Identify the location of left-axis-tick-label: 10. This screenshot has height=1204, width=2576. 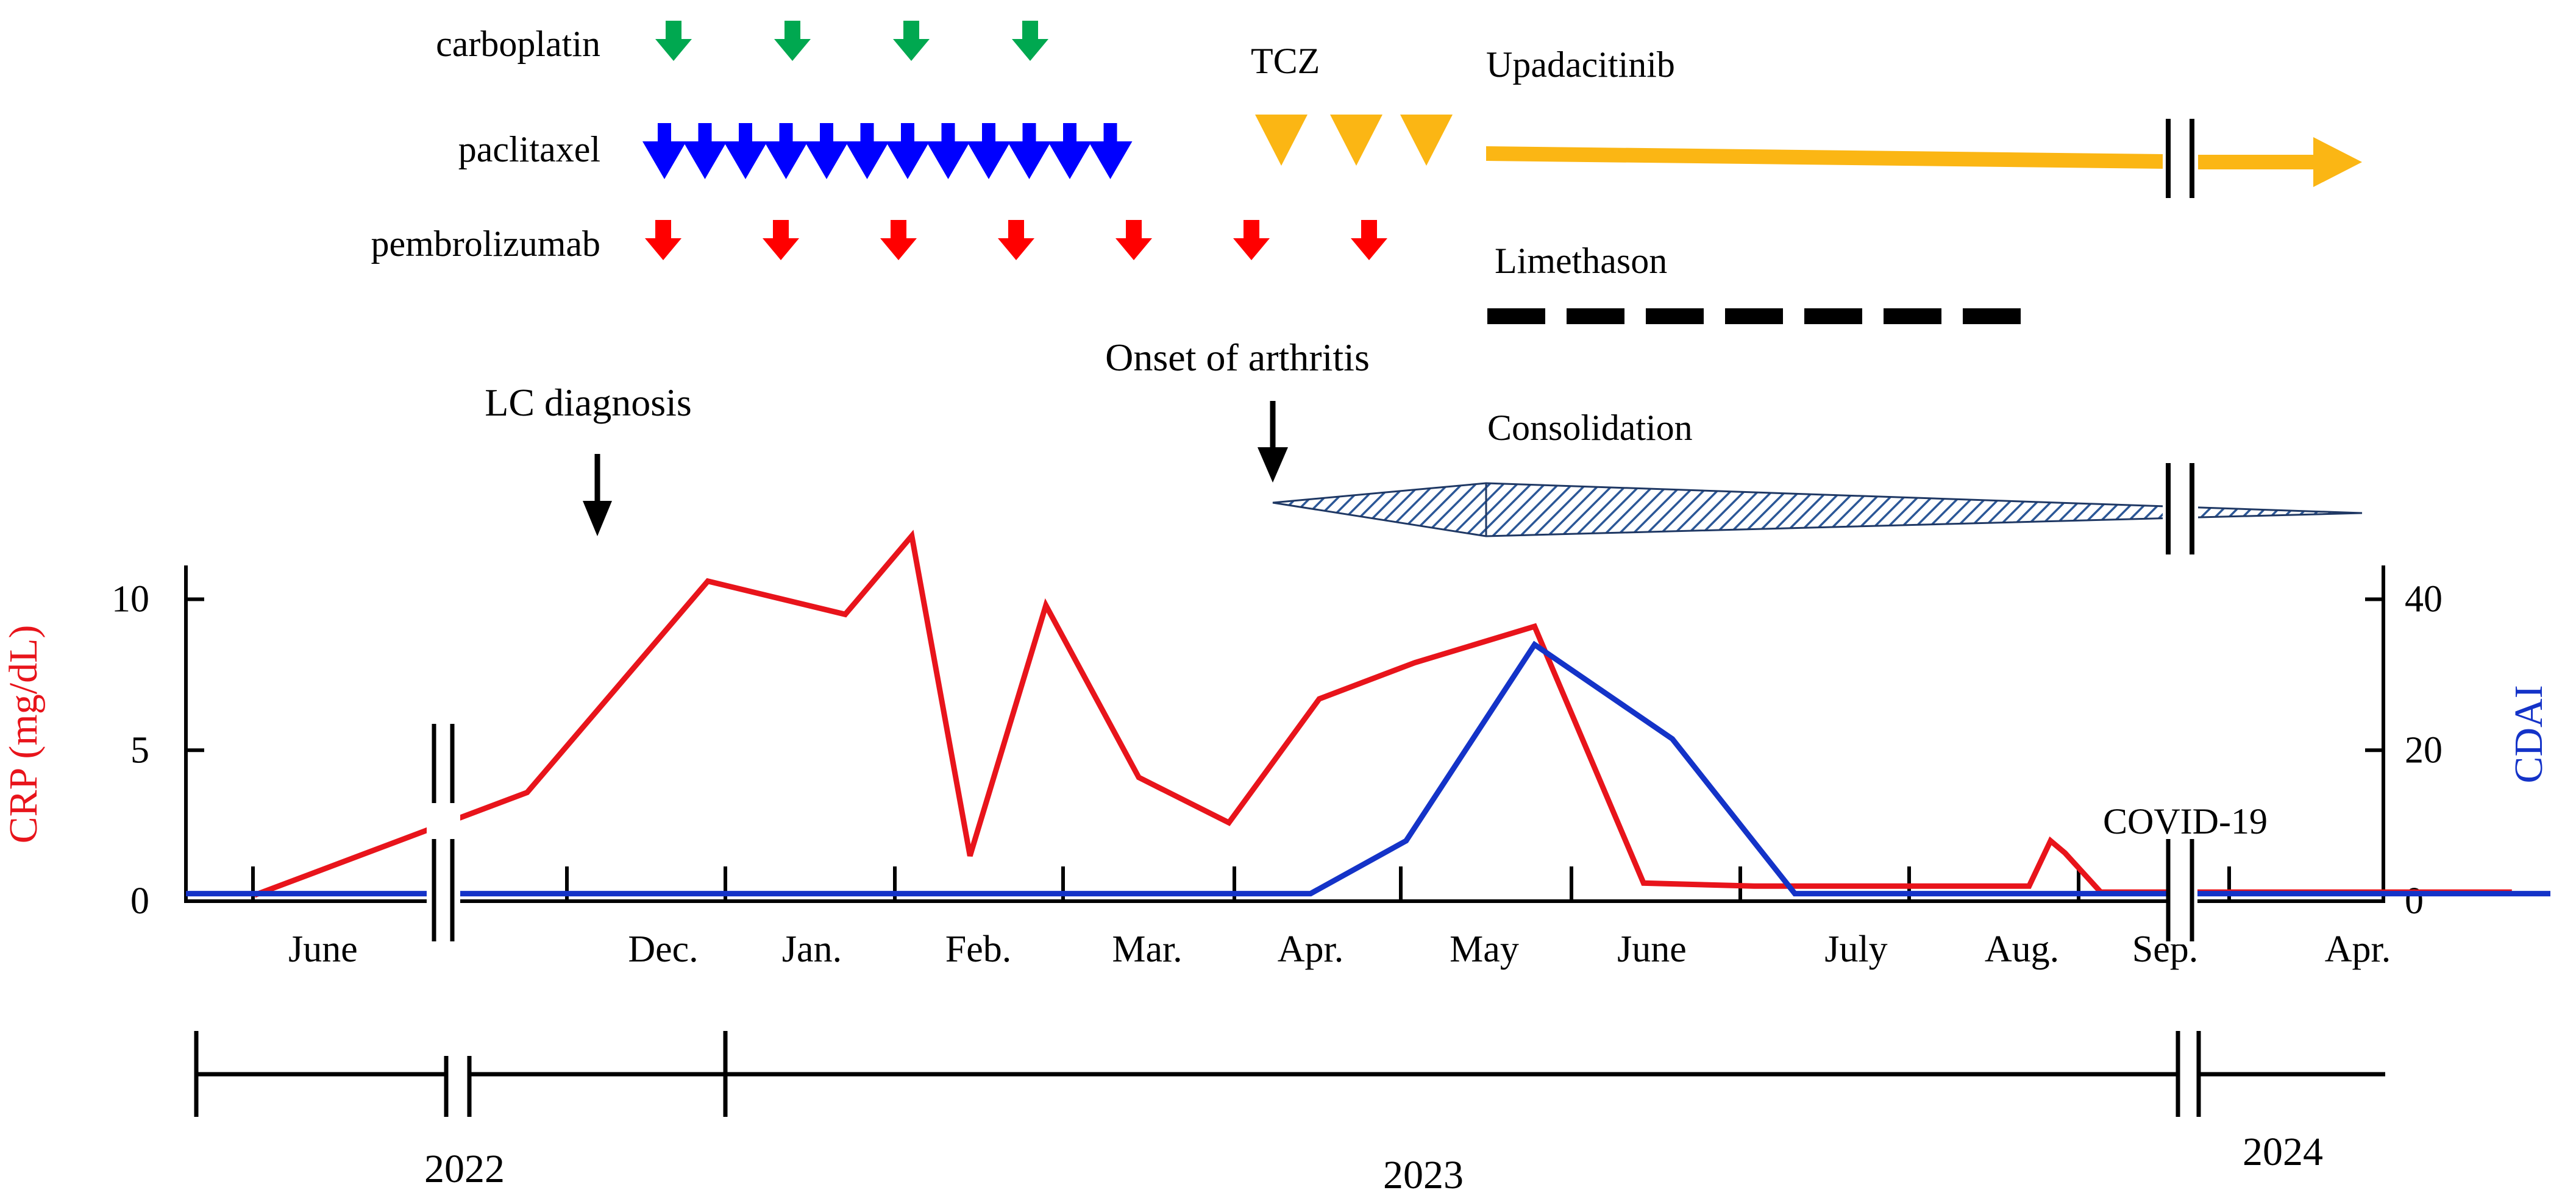
(130, 599).